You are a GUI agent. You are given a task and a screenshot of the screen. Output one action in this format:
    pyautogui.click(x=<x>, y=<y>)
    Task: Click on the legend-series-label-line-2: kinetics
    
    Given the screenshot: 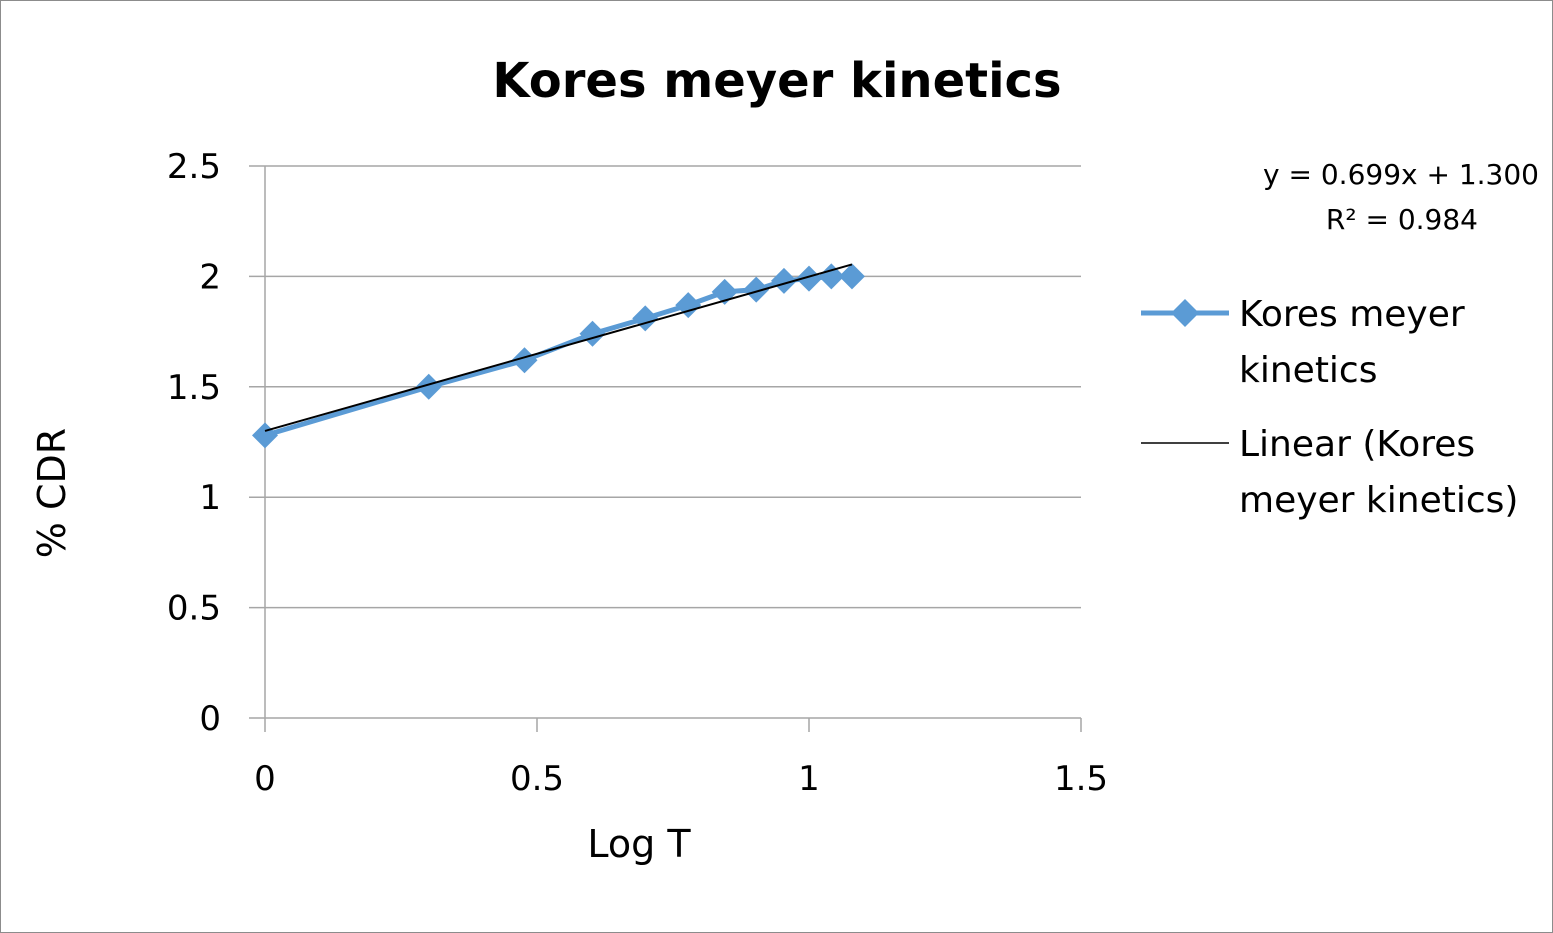 What is the action you would take?
    pyautogui.click(x=1308, y=370)
    